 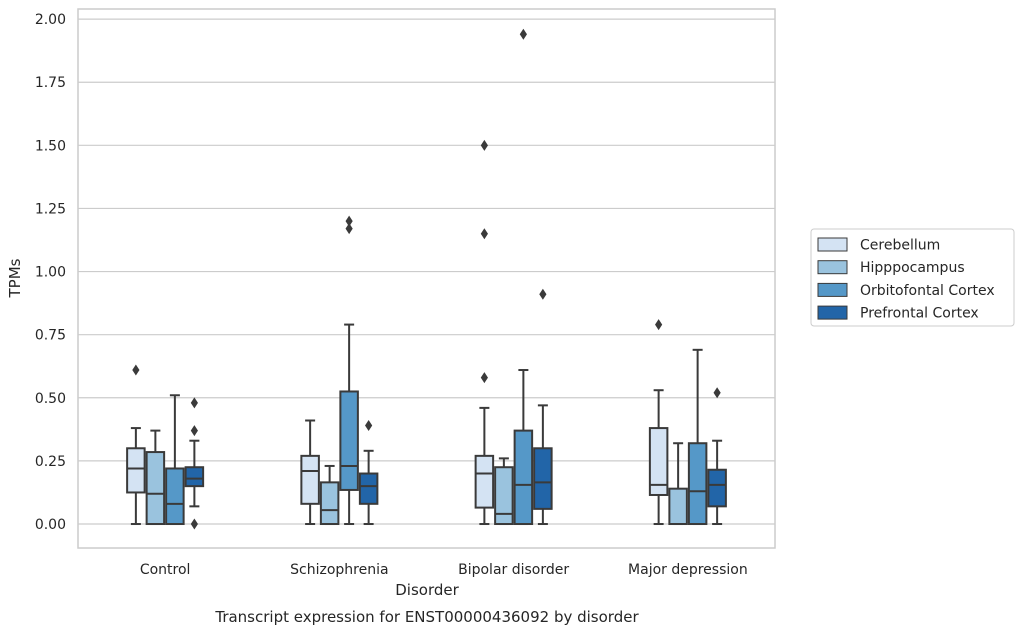 I want to click on y-tick-label: 0.00, so click(x=50, y=525).